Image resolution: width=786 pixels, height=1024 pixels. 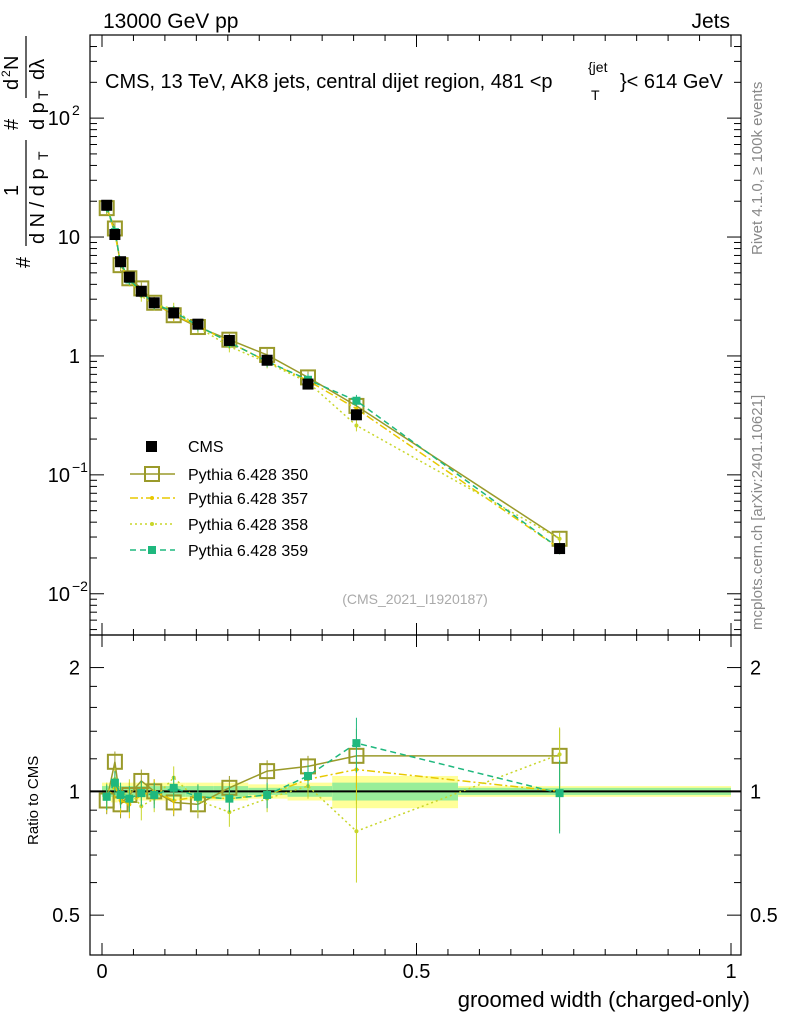 What do you see at coordinates (74, 792) in the screenshot?
I see `ratio-y-tick-label: 1` at bounding box center [74, 792].